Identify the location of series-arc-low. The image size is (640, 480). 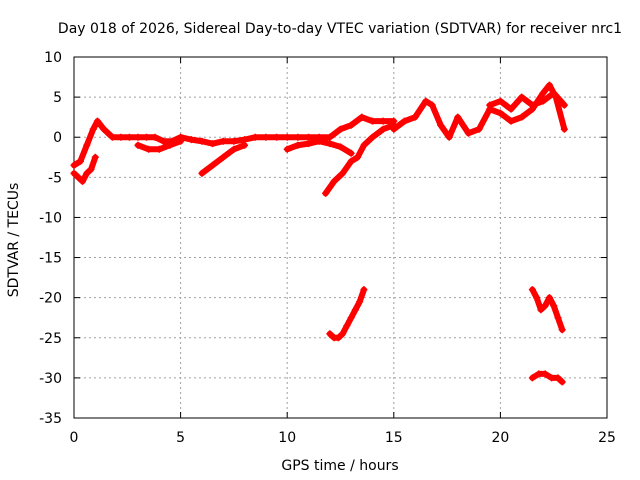
(347, 314).